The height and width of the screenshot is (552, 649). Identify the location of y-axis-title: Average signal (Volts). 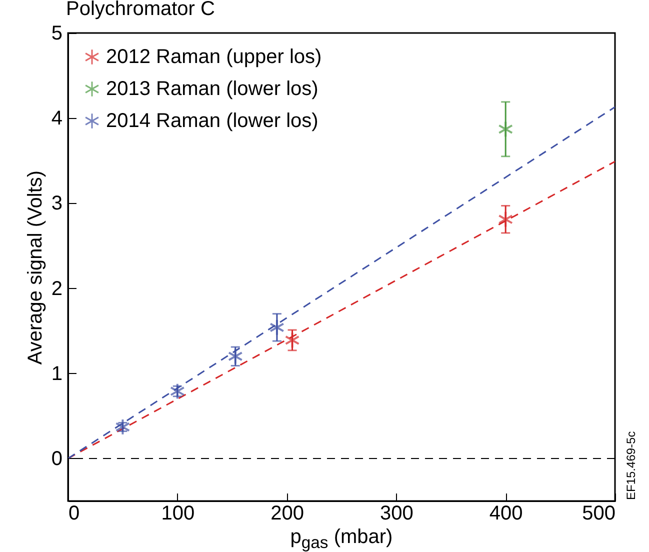
(35, 267).